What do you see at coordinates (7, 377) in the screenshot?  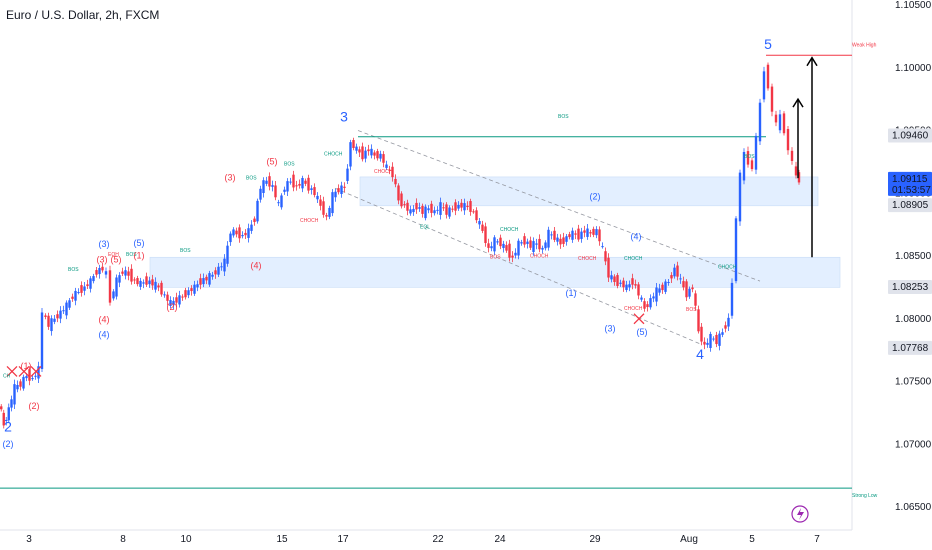 I see `structure-label: CH` at bounding box center [7, 377].